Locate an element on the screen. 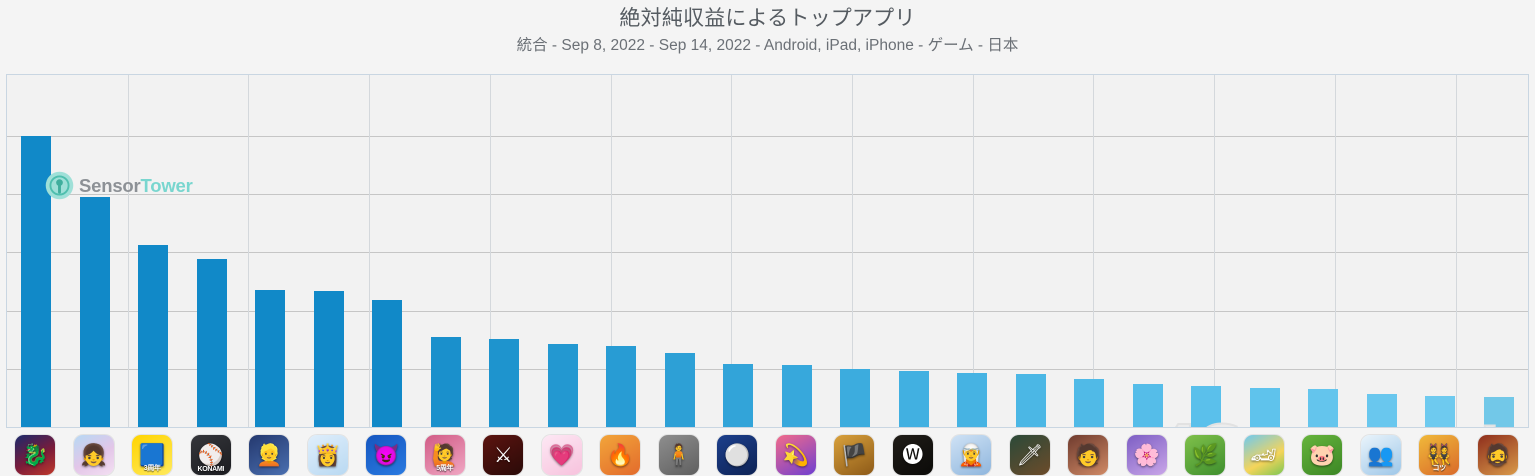 This screenshot has width=1535, height=476. app-icon-white-hair-girl-wrapper: 👸 is located at coordinates (327, 455).